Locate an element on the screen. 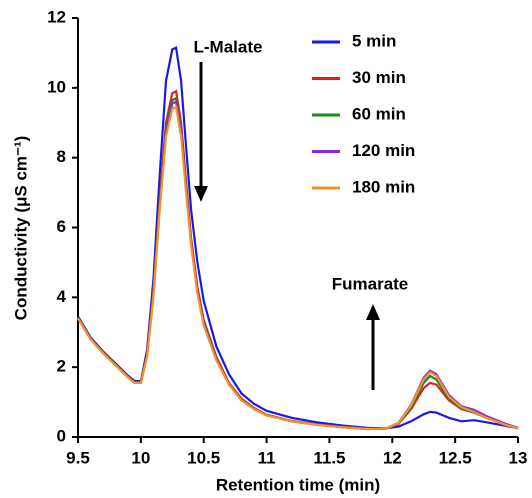 Image resolution: width=532 pixels, height=498 pixels. y-tick-label: 6 is located at coordinates (61, 226).